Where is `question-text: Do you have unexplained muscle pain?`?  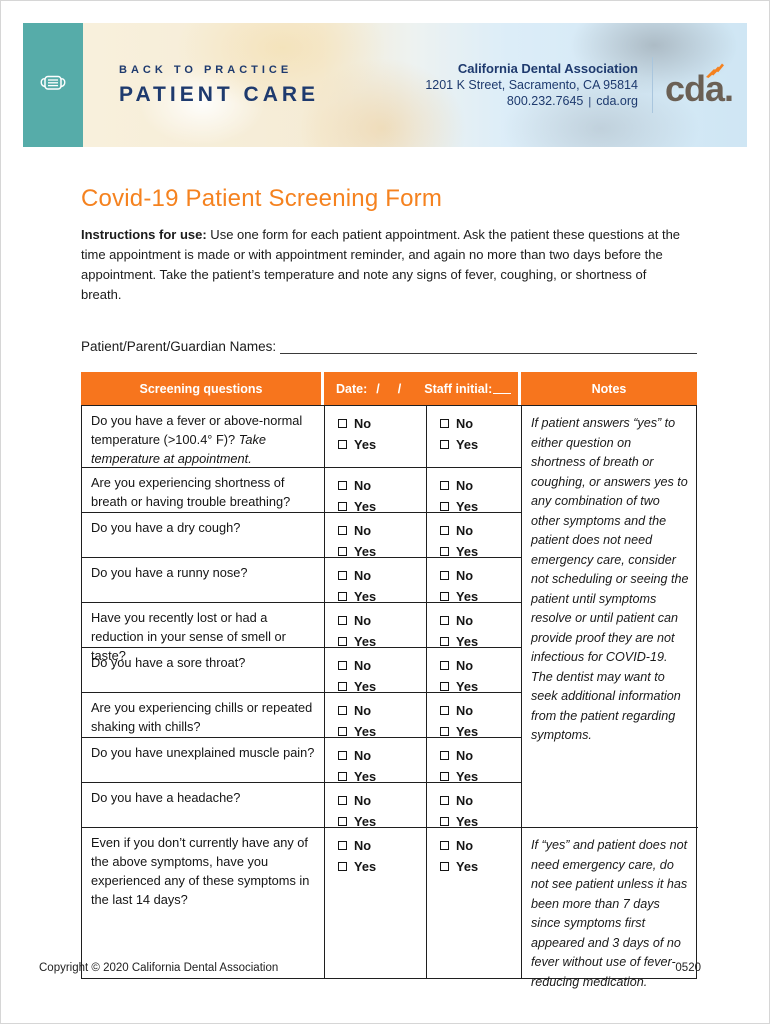
question-text: Do you have unexplained muscle pain? is located at coordinates (203, 760).